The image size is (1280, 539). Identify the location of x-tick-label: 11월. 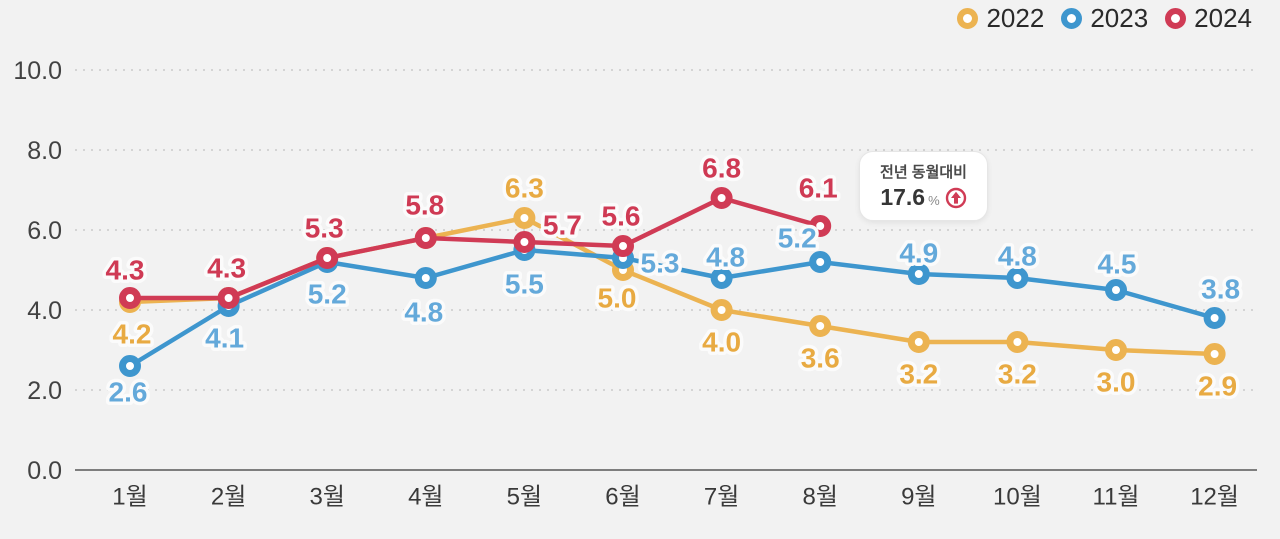
(1116, 497).